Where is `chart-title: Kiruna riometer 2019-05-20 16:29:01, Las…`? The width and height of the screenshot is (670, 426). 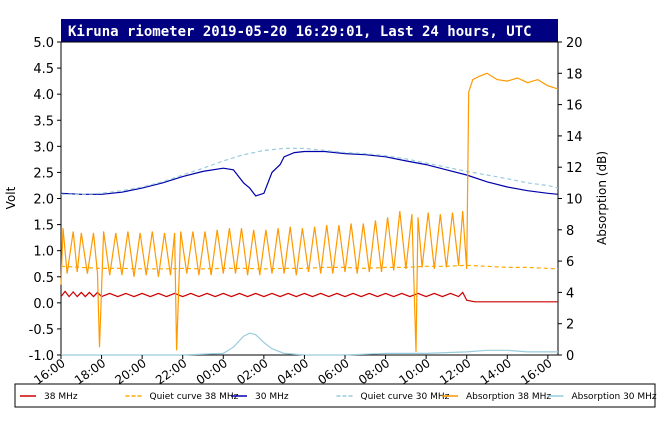
chart-title: Kiruna riometer 2019-05-20 16:29:01, Las… is located at coordinates (300, 32).